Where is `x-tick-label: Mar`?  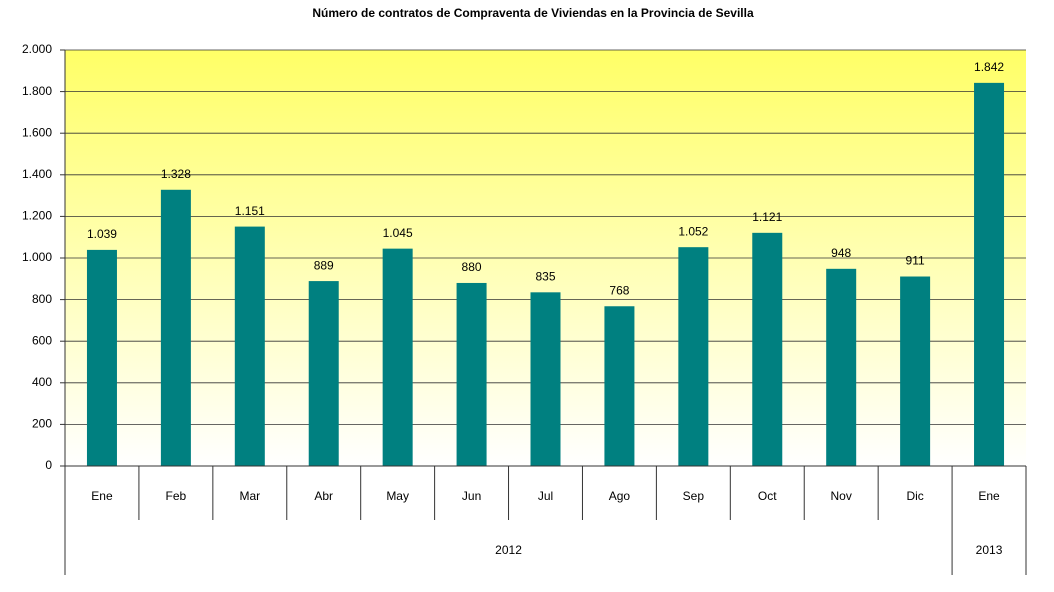
x-tick-label: Mar is located at coordinates (249, 496).